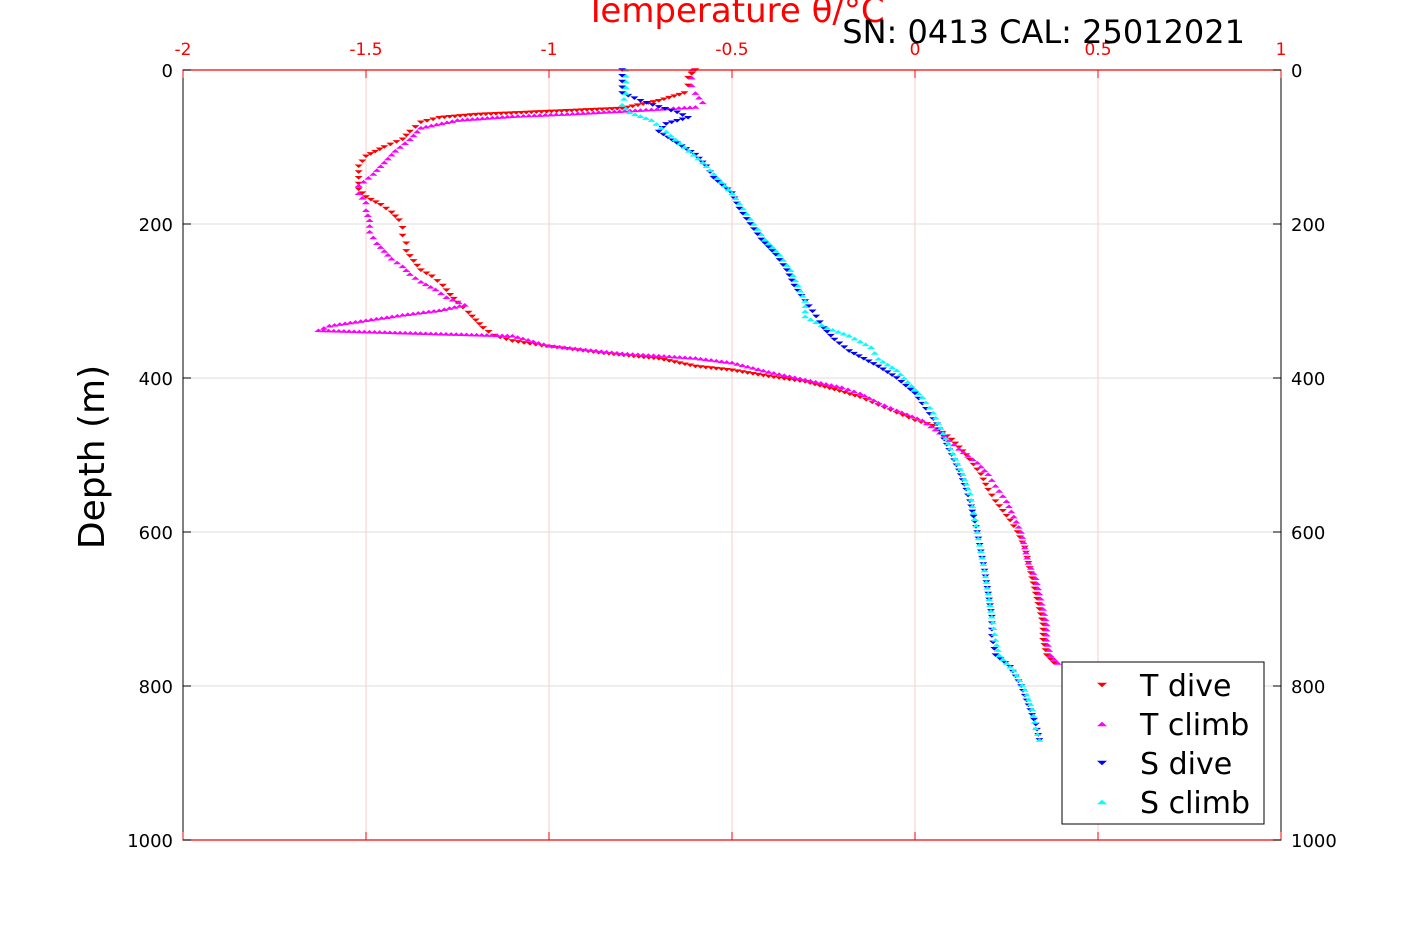 The width and height of the screenshot is (1417, 945). What do you see at coordinates (365, 50) in the screenshot?
I see `x-tick-label: -1.5` at bounding box center [365, 50].